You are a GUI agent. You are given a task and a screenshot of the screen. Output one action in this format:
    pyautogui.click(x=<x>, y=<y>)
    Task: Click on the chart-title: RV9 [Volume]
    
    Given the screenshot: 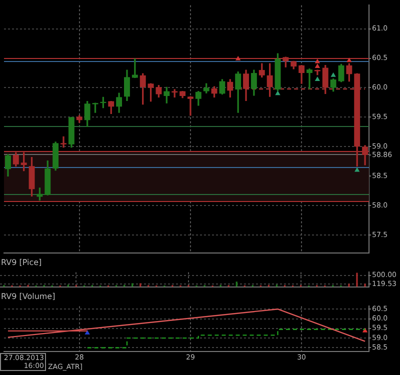 What is the action you would take?
    pyautogui.click(x=28, y=296)
    